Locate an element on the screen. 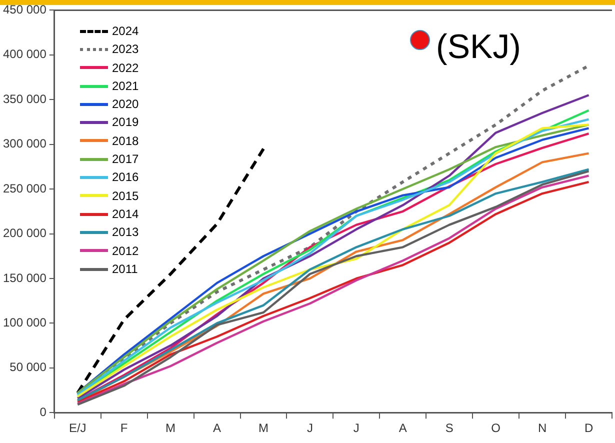  y-tick-label: 200 000 is located at coordinates (24, 233).